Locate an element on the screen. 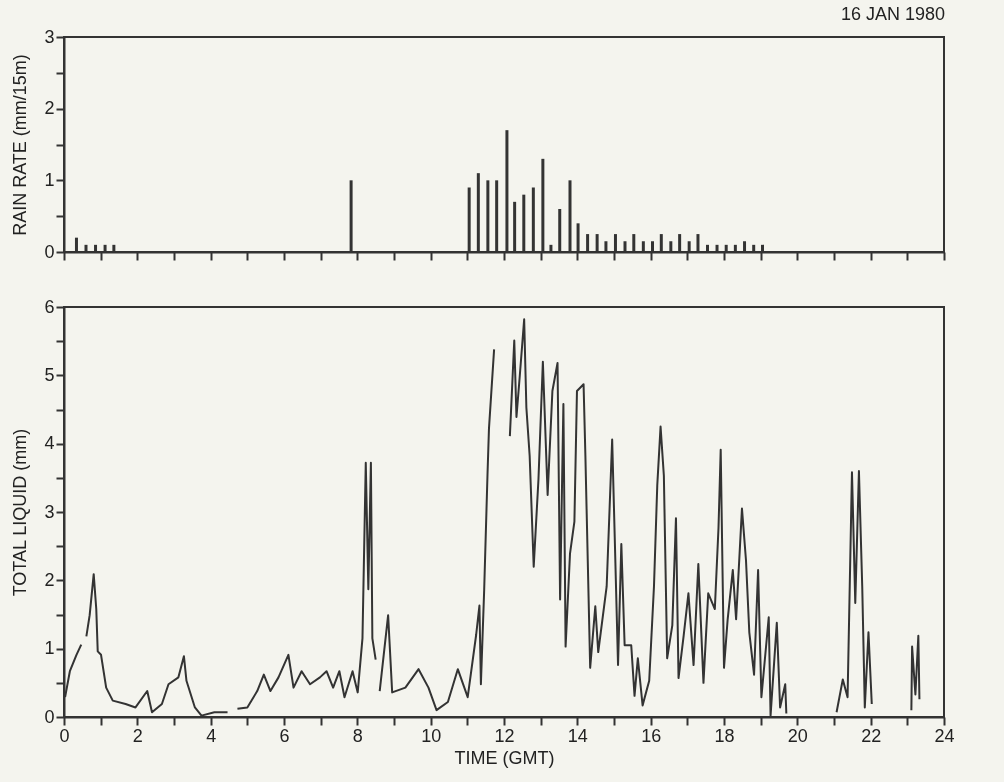  x-tick-label: 10 is located at coordinates (431, 735).